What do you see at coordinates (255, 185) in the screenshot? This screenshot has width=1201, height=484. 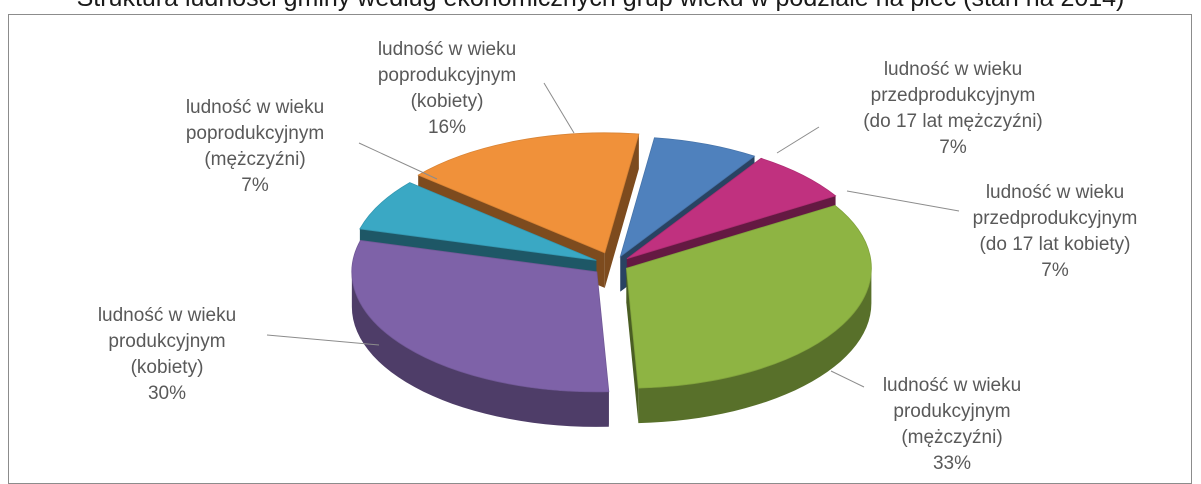 I see `slice-value-label-4: 7%` at bounding box center [255, 185].